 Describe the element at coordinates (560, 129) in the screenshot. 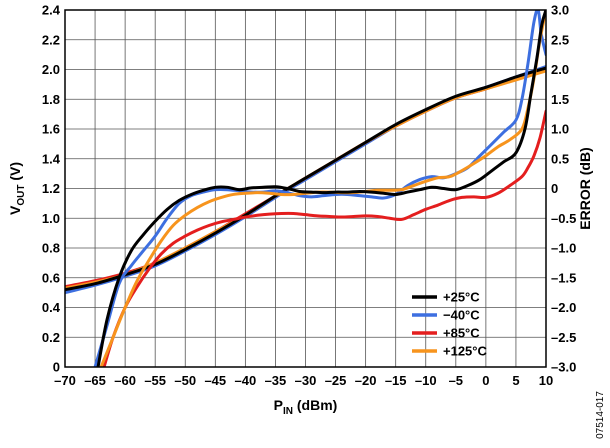

I see `y-right-tick-label: 1.0` at that location.